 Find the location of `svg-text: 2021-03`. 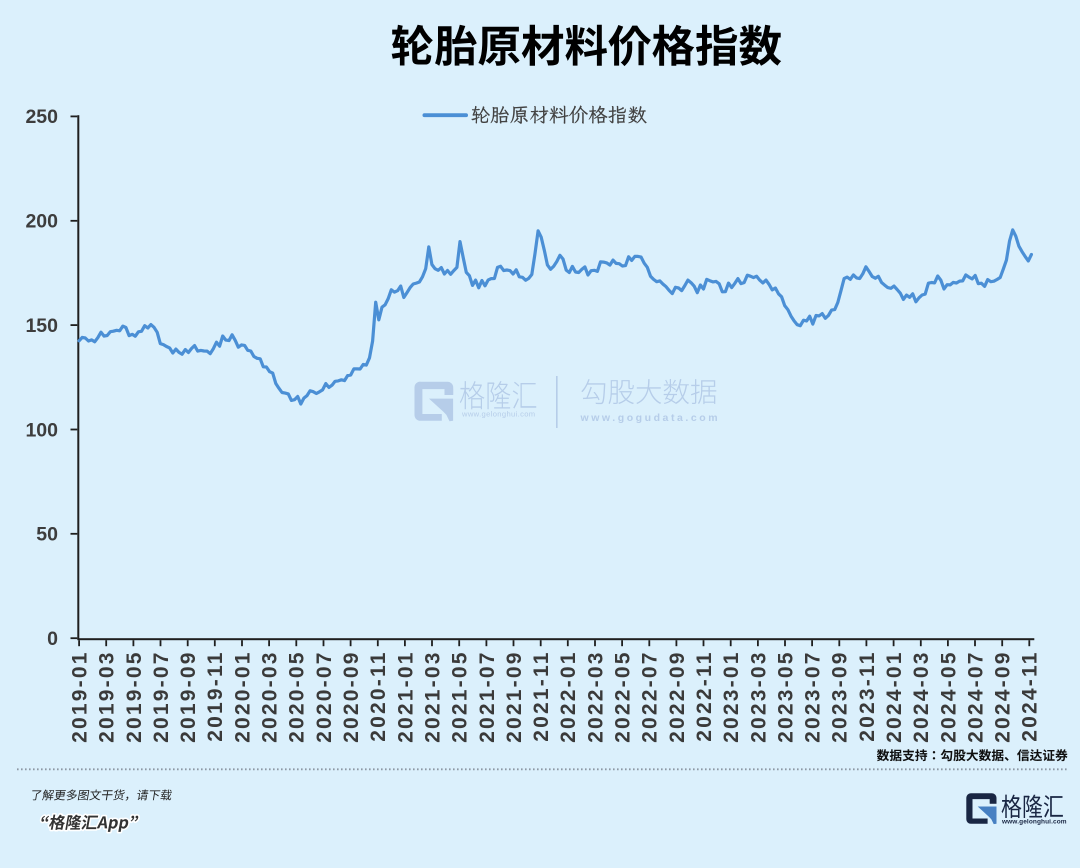

svg-text: 2021-03 is located at coordinates (432, 696).